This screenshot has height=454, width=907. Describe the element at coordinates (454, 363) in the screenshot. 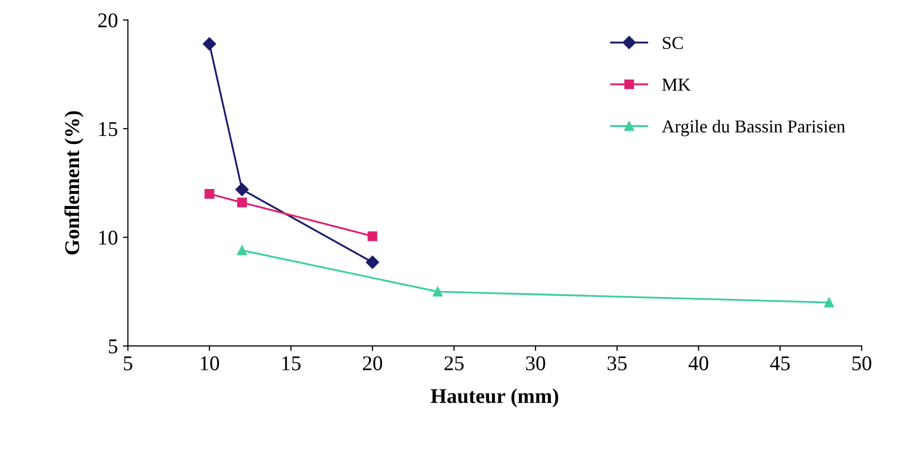

I see `x-tick-label: 25` at that location.